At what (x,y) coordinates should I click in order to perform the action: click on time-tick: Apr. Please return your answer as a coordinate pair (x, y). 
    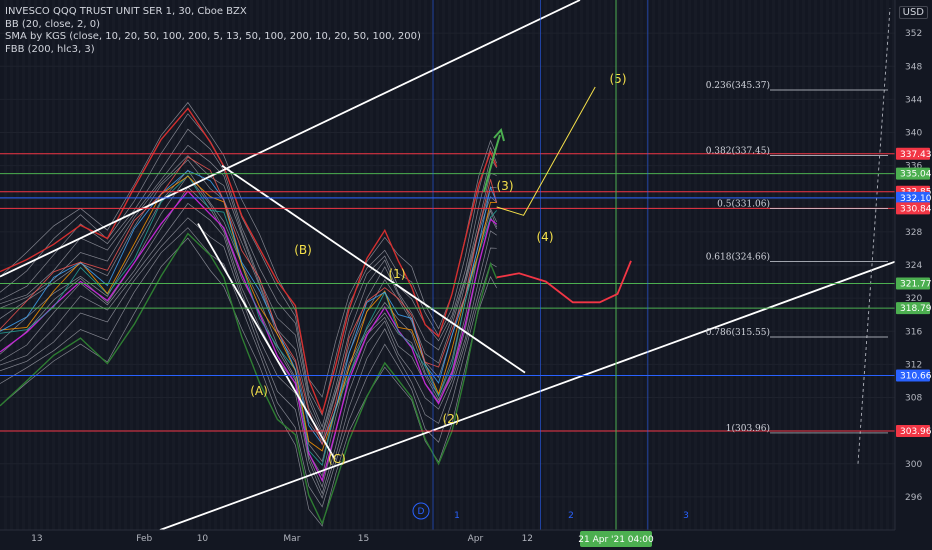
    Looking at the image, I should click on (476, 539).